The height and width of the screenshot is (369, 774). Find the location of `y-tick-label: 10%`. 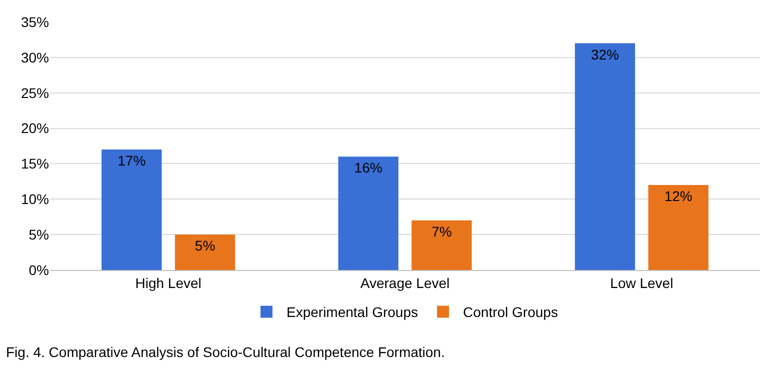

y-tick-label: 10% is located at coordinates (34, 199).